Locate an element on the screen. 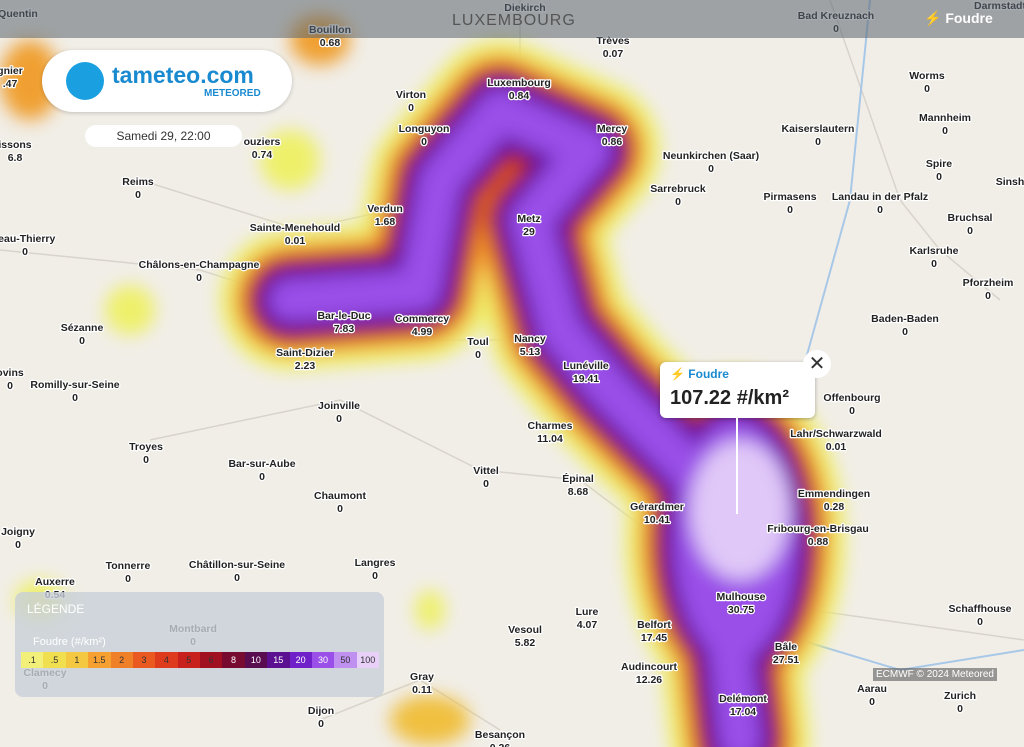 This screenshot has height=747, width=1024. city-value: 12.26 is located at coordinates (649, 680).